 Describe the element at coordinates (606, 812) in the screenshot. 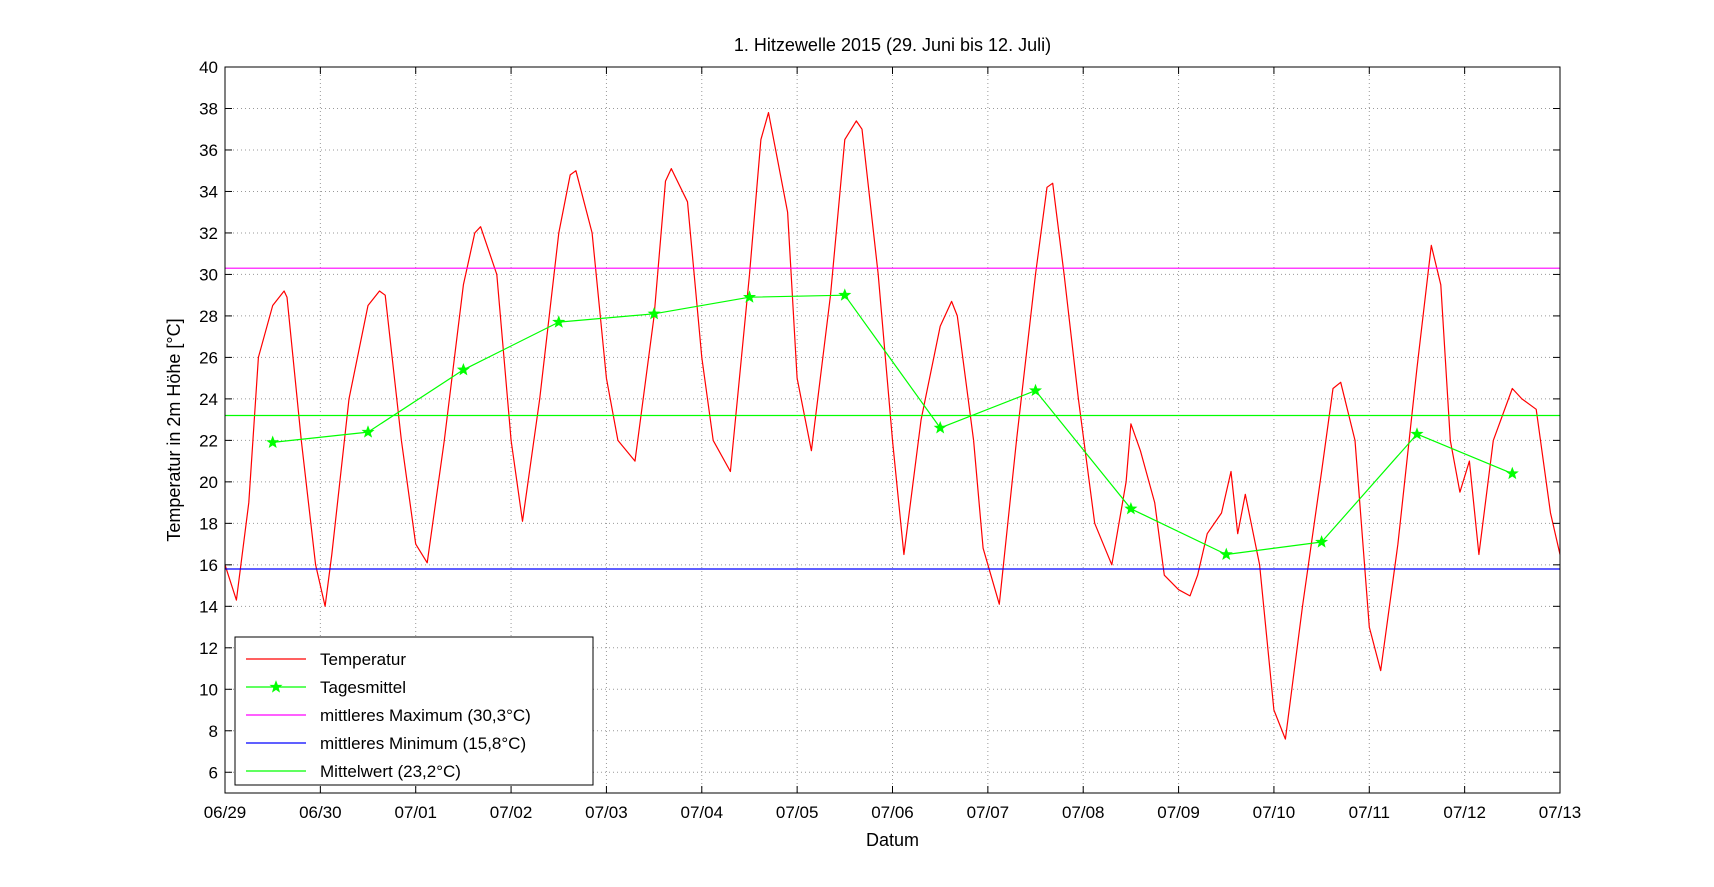

I see `x-tick-label: 07/03` at that location.